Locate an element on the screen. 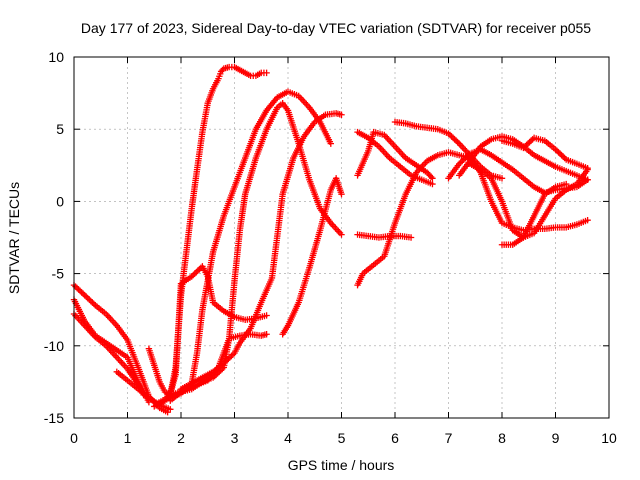 The image size is (640, 480). x-tick-label: 9 is located at coordinates (556, 438).